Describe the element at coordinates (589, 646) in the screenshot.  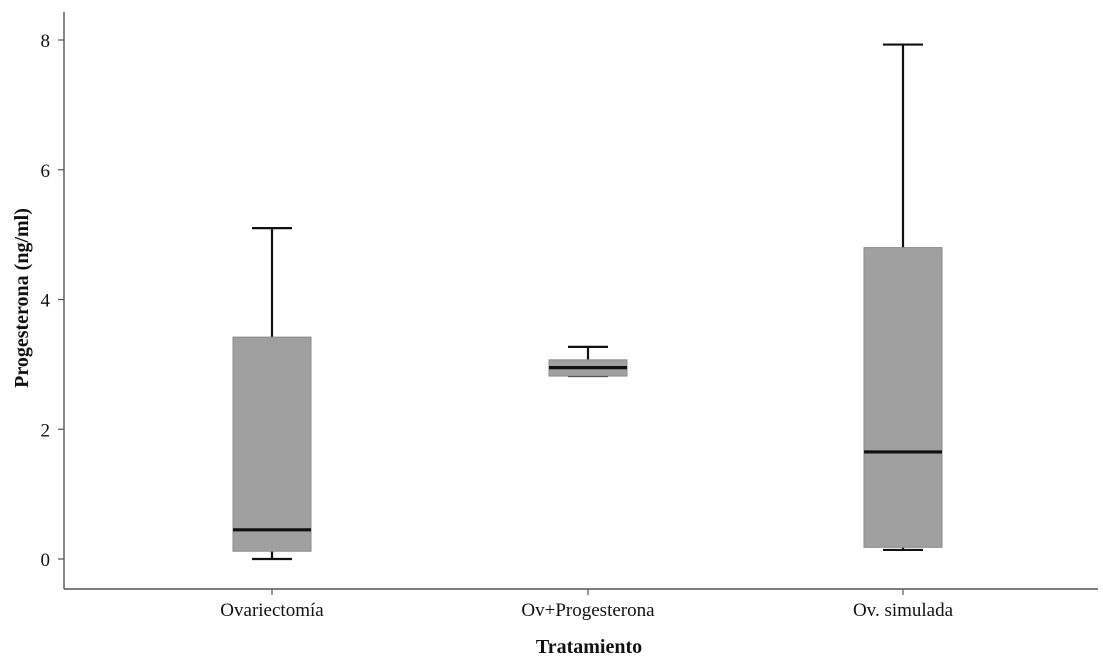
I see `x-axis-title: Tratamiento` at that location.